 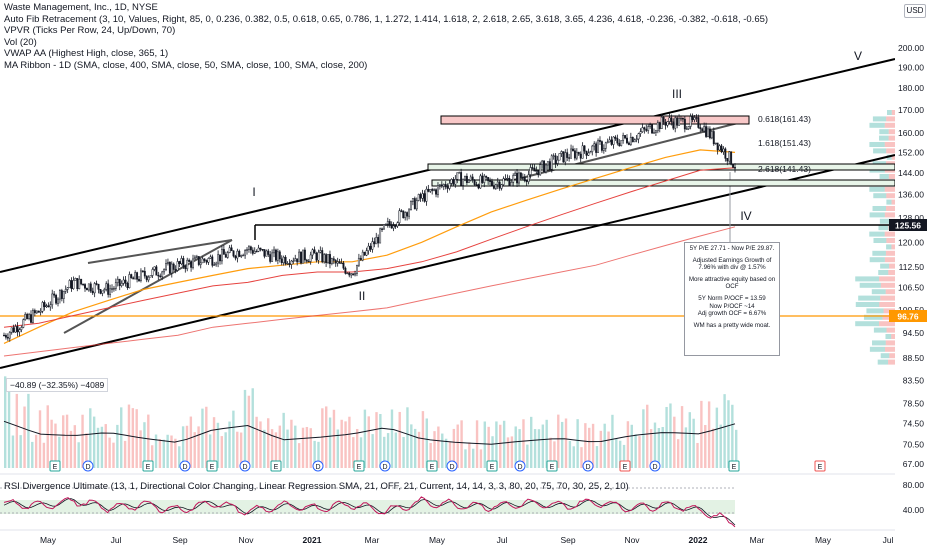 I want to click on dividend-badge, so click(x=318, y=466).